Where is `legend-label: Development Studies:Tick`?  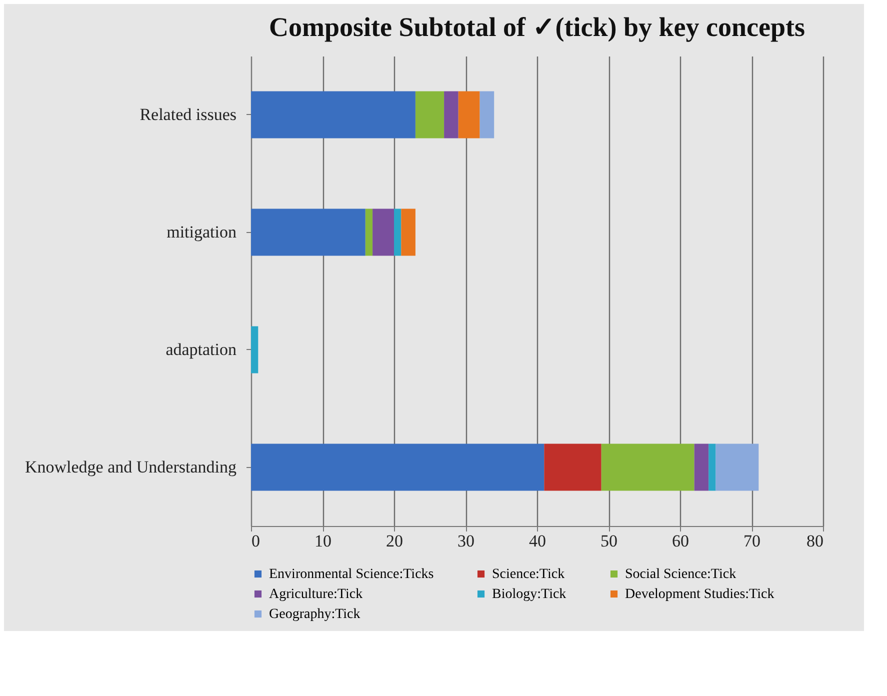 legend-label: Development Studies:Tick is located at coordinates (699, 594).